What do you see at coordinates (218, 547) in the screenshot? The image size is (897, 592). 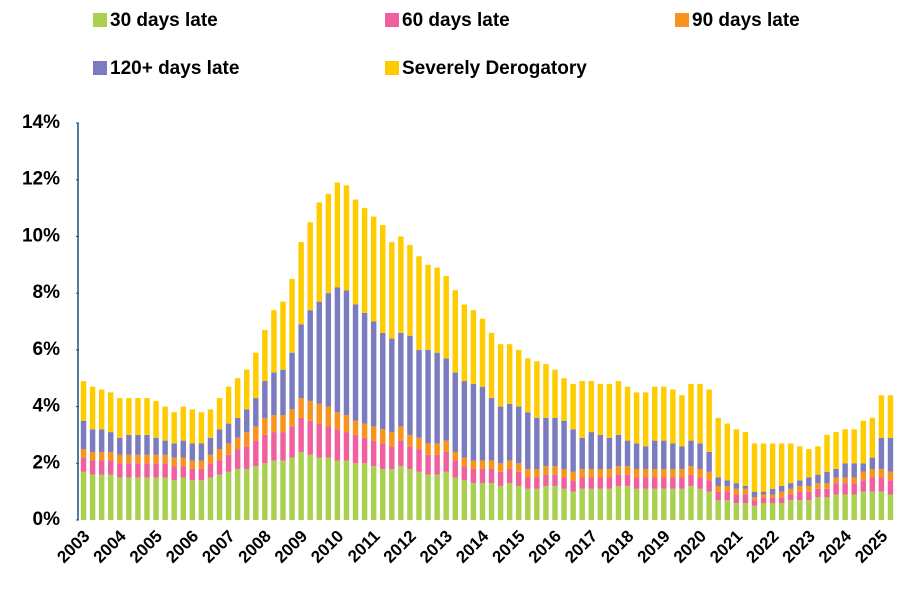 I see `x-tick-label: 2007` at bounding box center [218, 547].